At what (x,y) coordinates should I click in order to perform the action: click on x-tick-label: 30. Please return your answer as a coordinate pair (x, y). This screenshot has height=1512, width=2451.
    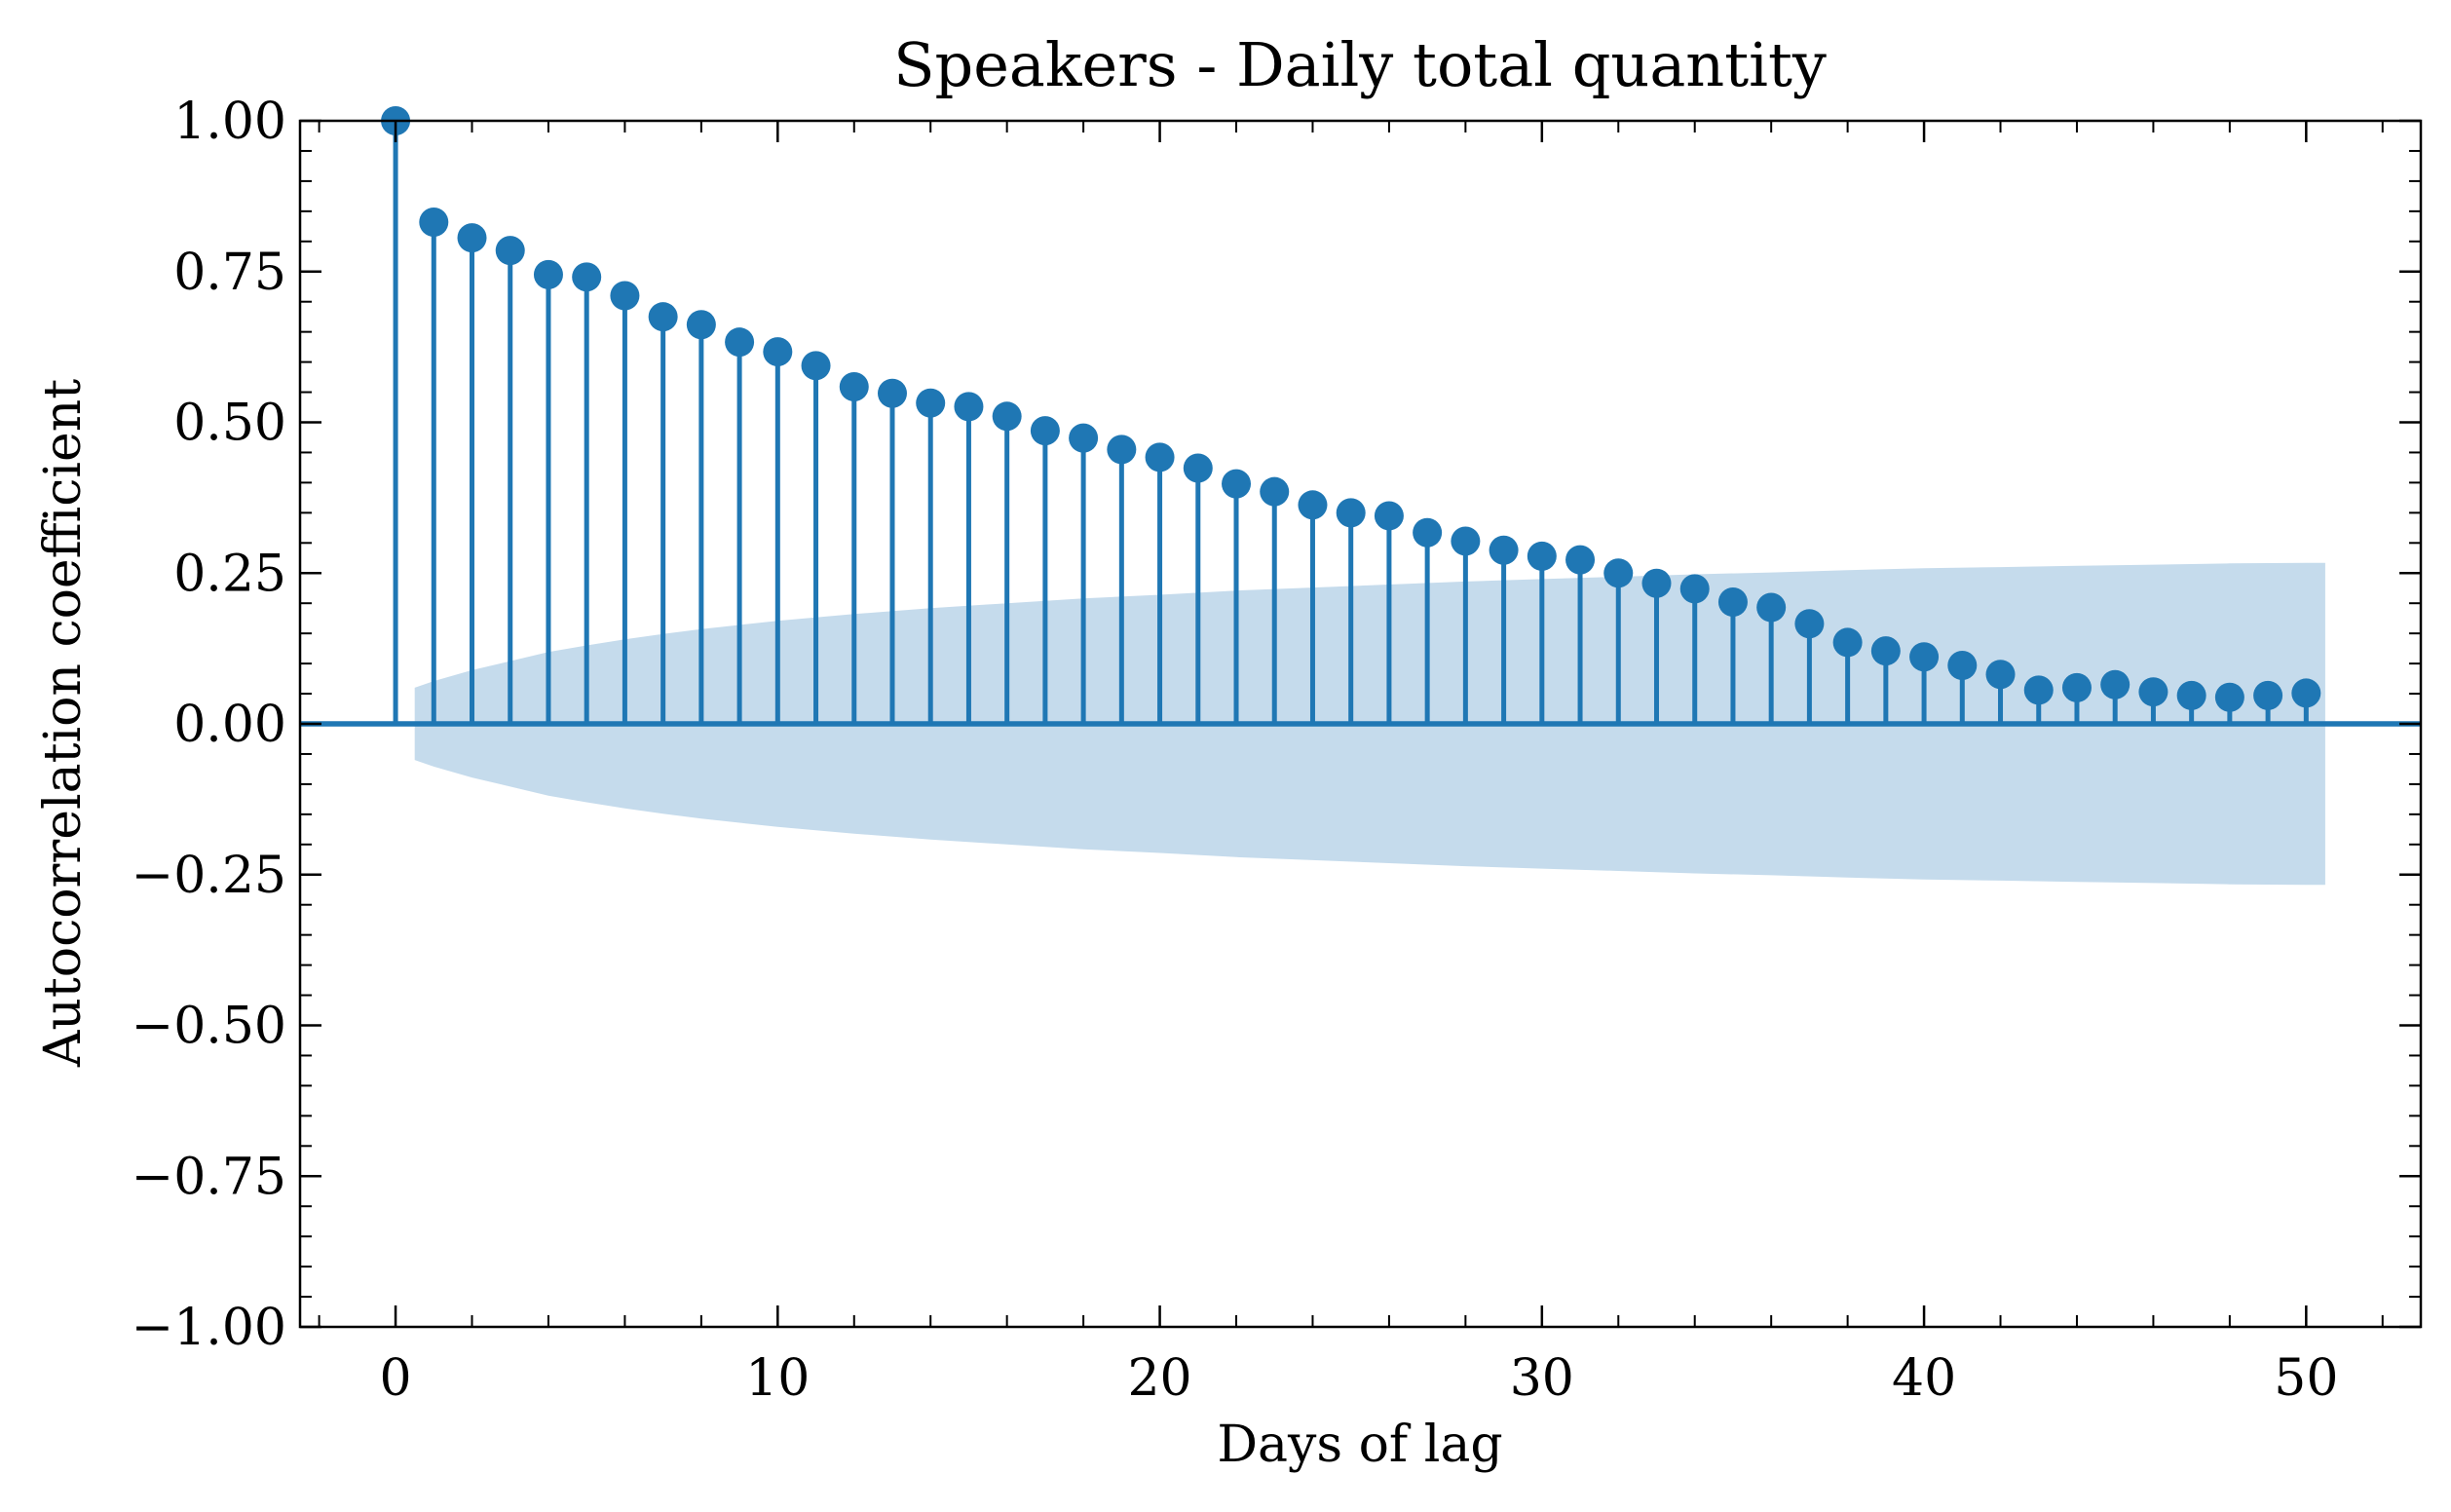
    Looking at the image, I should click on (1542, 1378).